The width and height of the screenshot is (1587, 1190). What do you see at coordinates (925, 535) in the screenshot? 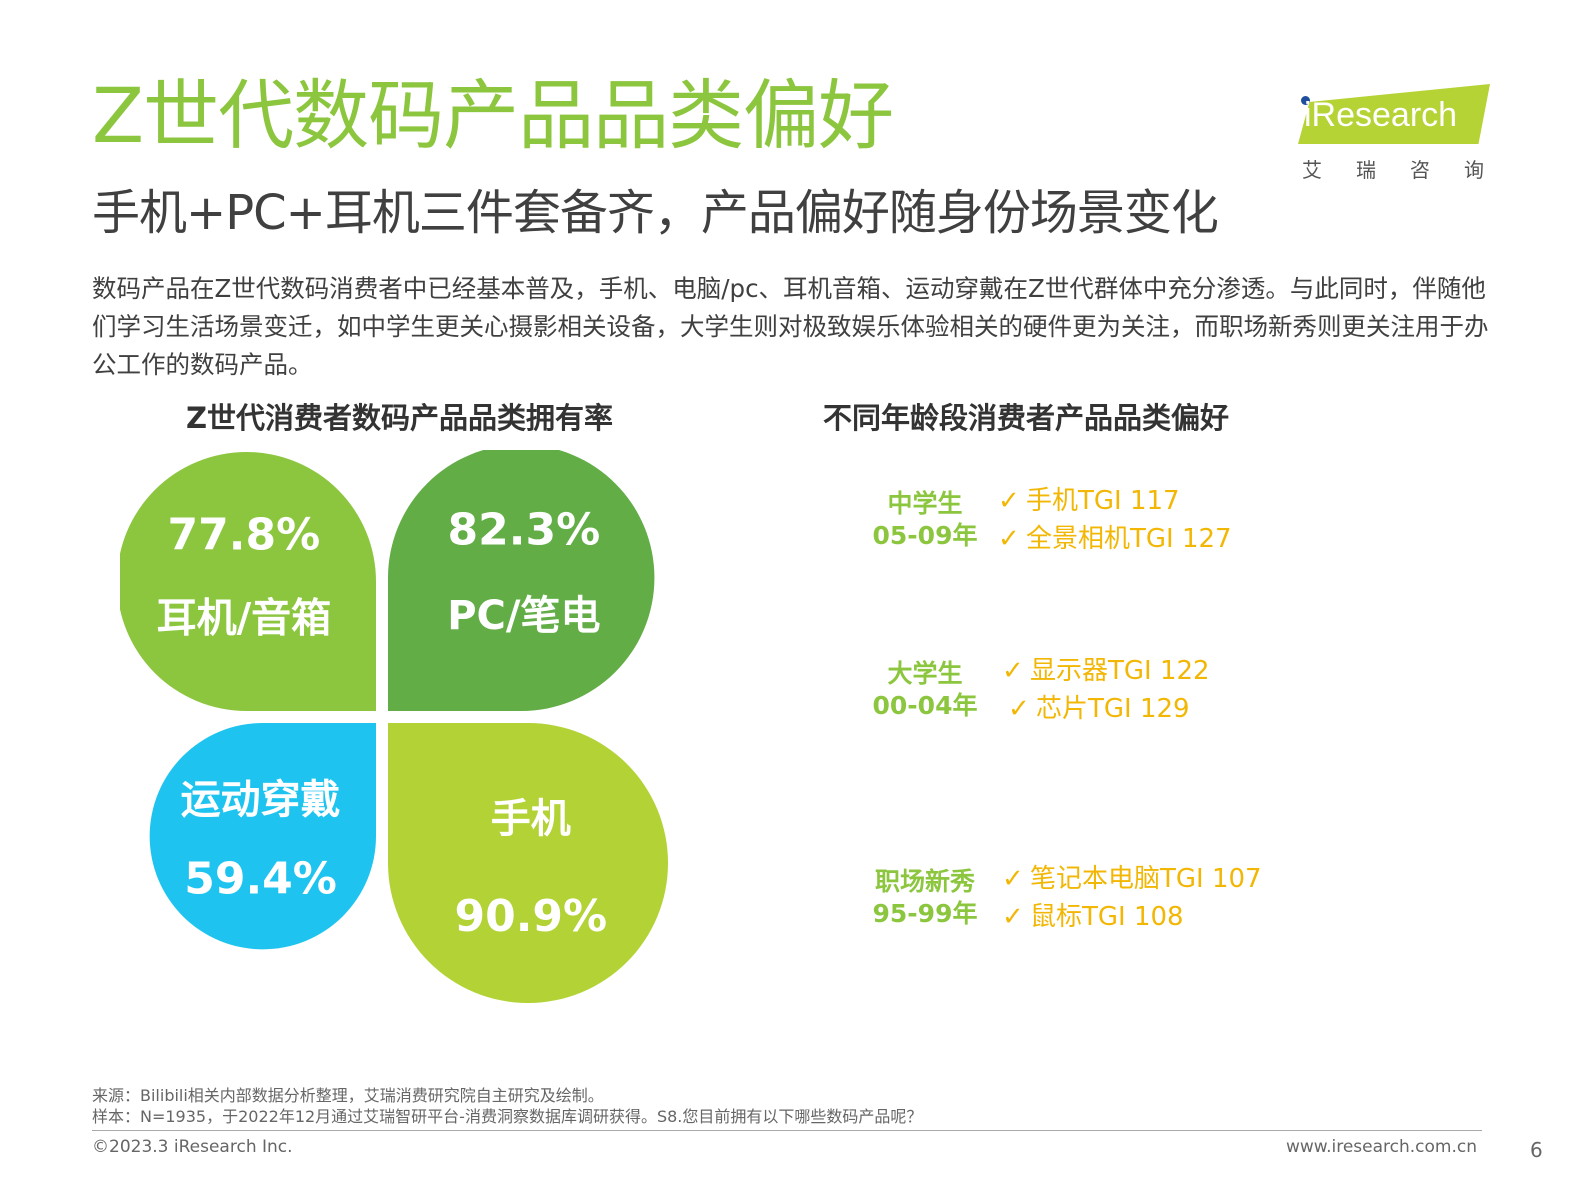
I see `age-group-years: 05-09年` at bounding box center [925, 535].